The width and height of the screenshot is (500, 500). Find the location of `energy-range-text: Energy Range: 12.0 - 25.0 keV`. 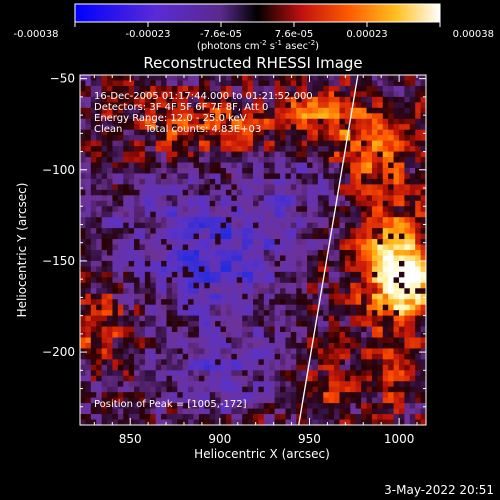

energy-range-text: Energy Range: 12.0 - 25.0 keV is located at coordinates (170, 118).